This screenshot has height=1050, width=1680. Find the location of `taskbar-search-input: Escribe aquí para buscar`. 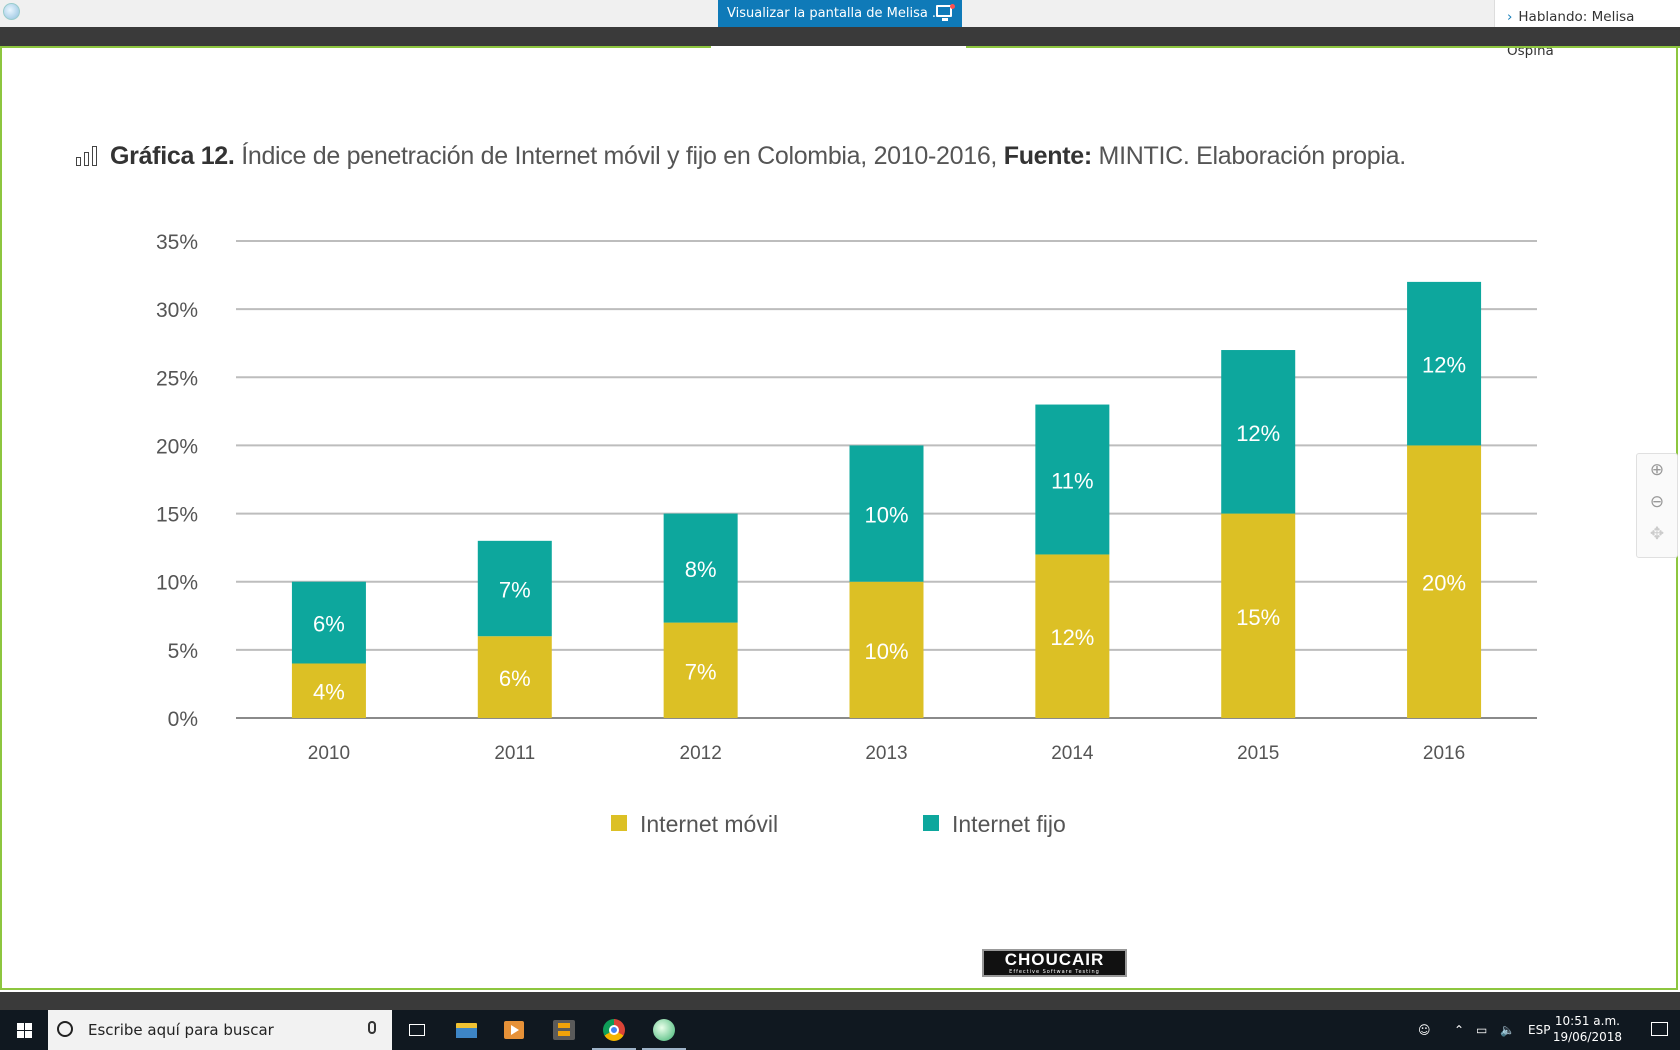

taskbar-search-input: Escribe aquí para buscar is located at coordinates (220, 1030).